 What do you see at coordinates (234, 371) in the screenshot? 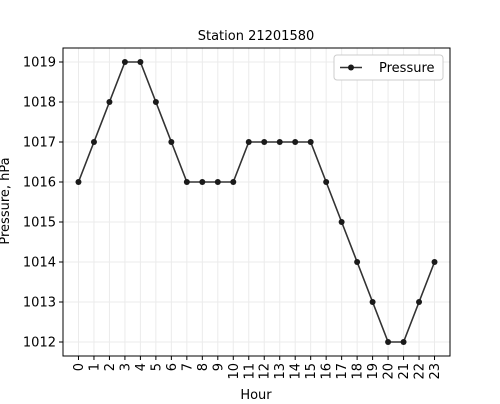
I see `x-tick-label: 10` at bounding box center [234, 371].